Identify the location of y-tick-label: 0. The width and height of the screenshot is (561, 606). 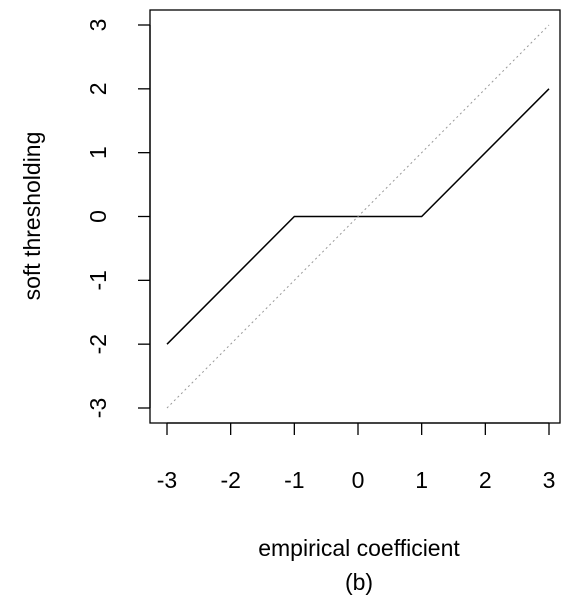
(98, 216).